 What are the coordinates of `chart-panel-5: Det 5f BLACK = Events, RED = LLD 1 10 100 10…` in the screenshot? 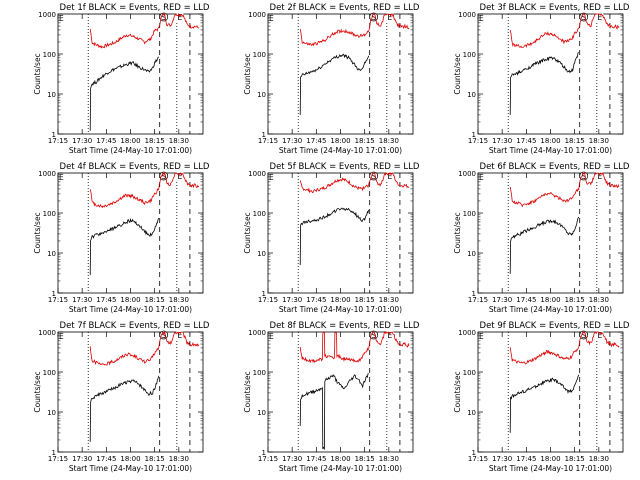 It's located at (331, 238).